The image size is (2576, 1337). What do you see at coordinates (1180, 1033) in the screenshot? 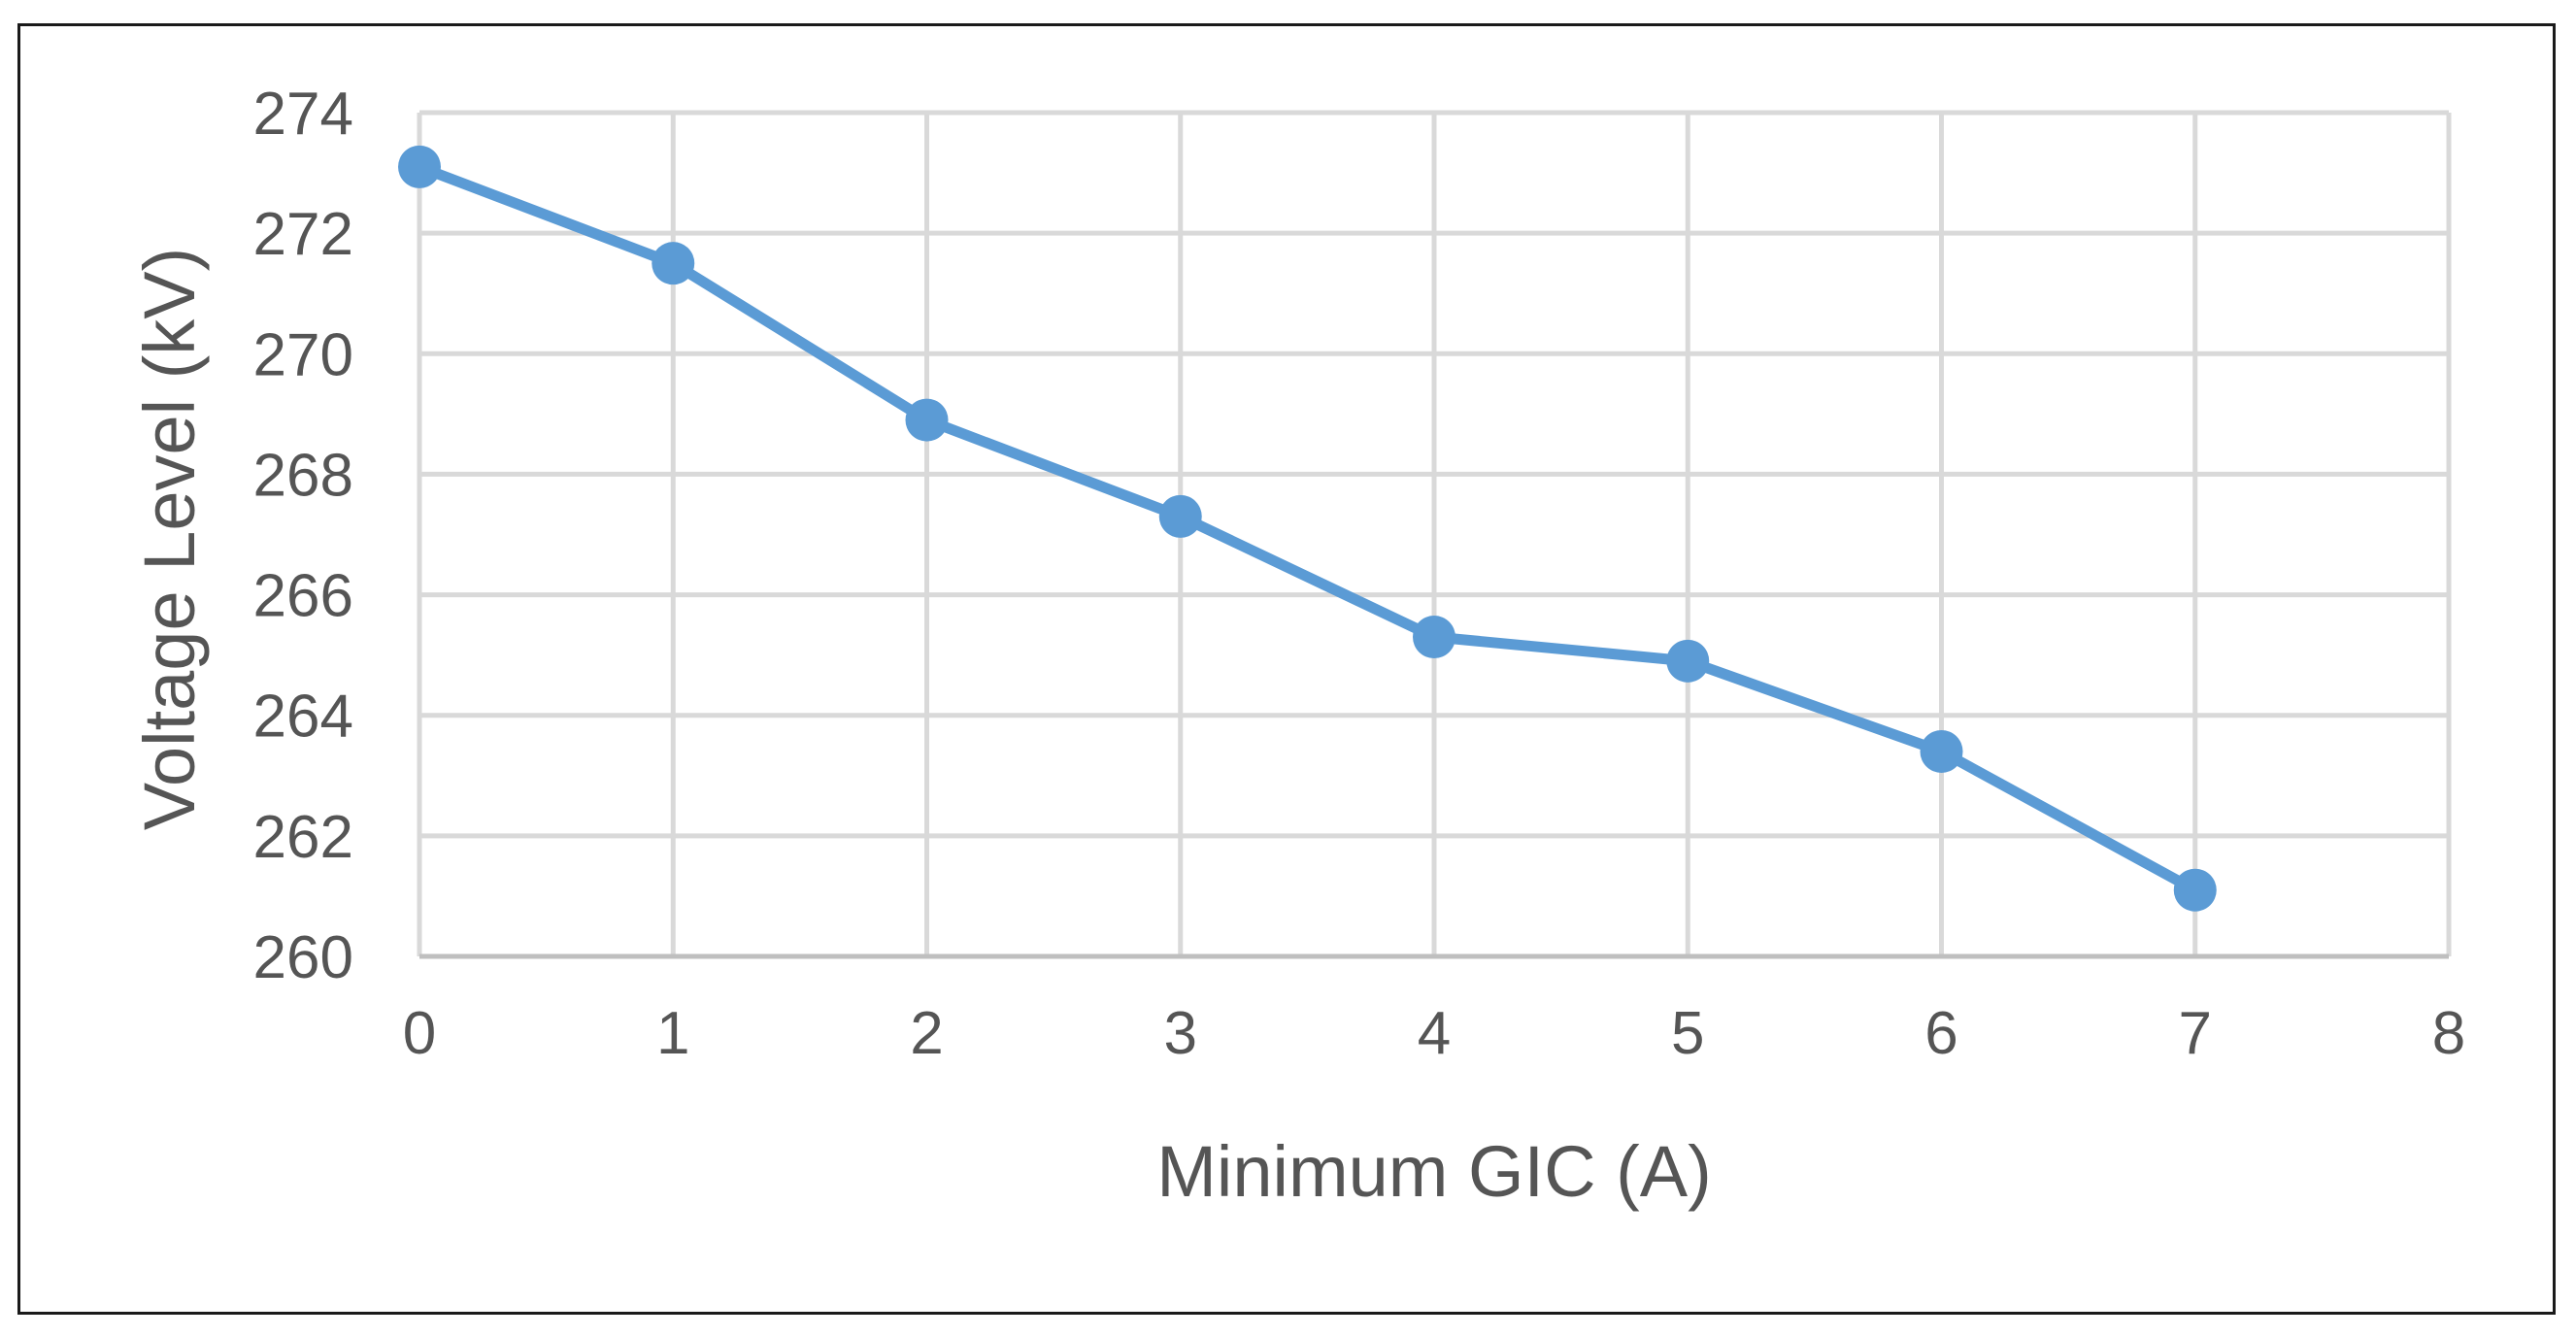
I see `x-tick-label: 3` at bounding box center [1180, 1033].